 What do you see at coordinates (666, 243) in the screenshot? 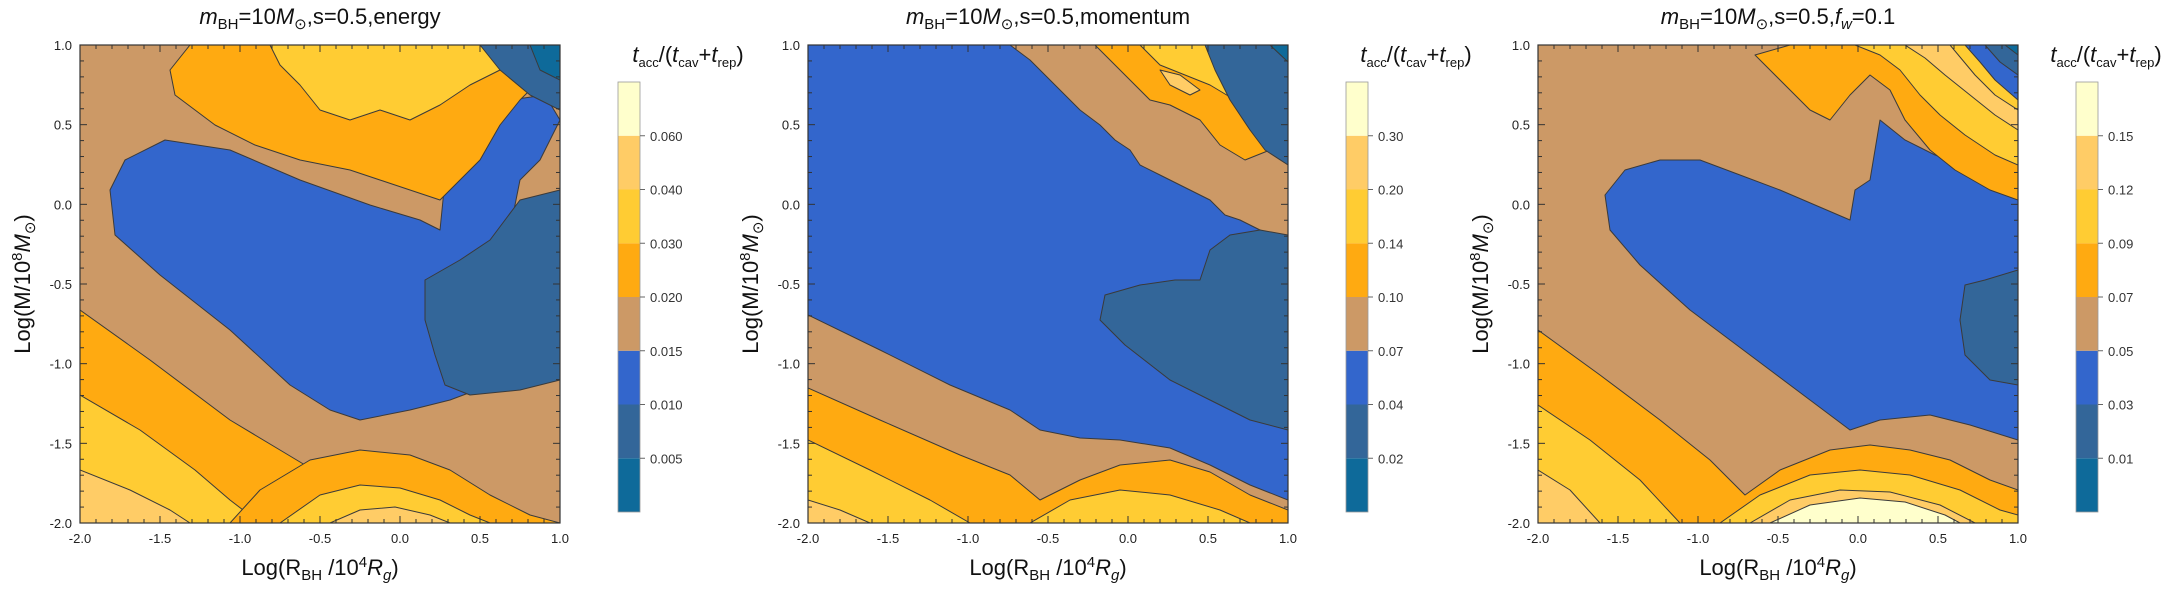
I see `colorbar-tick-label: 0.030` at bounding box center [666, 243].